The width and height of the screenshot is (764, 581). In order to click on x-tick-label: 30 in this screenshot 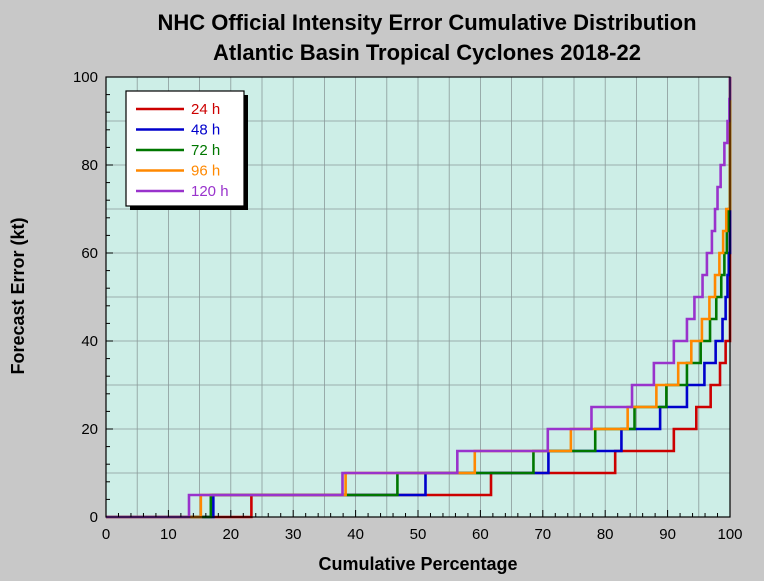, I will do `click(293, 534)`.